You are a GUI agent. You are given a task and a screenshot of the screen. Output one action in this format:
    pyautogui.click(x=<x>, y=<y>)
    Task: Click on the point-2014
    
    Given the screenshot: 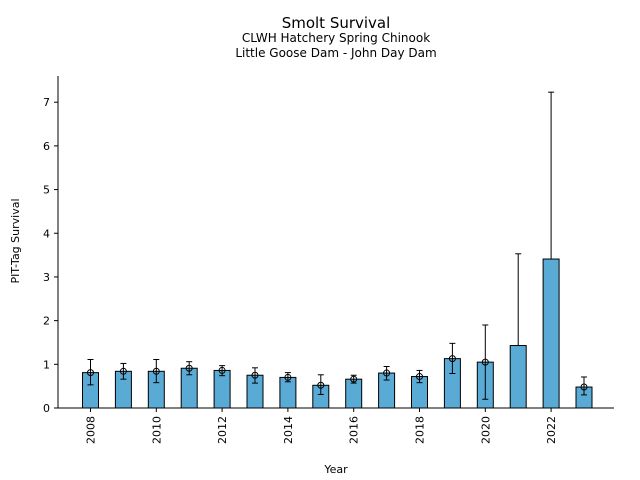 What is the action you would take?
    pyautogui.click(x=288, y=377)
    